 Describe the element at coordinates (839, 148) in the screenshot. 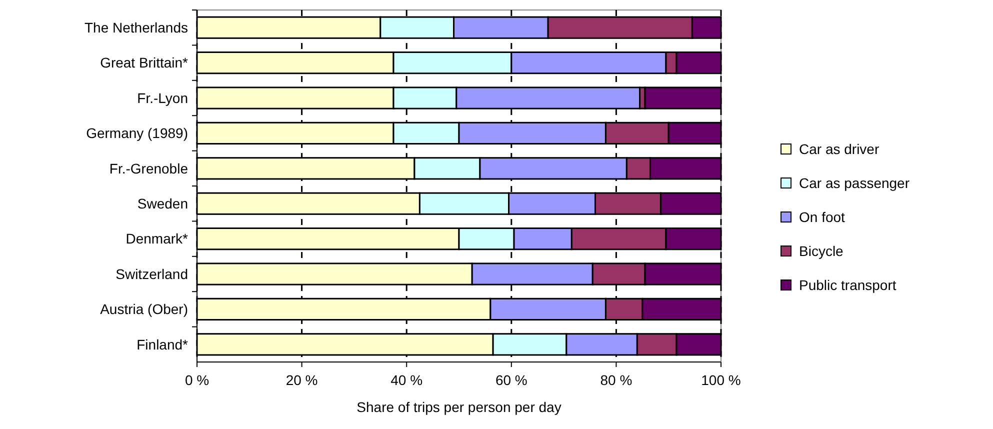

I see `legend-label: Car as driver` at that location.